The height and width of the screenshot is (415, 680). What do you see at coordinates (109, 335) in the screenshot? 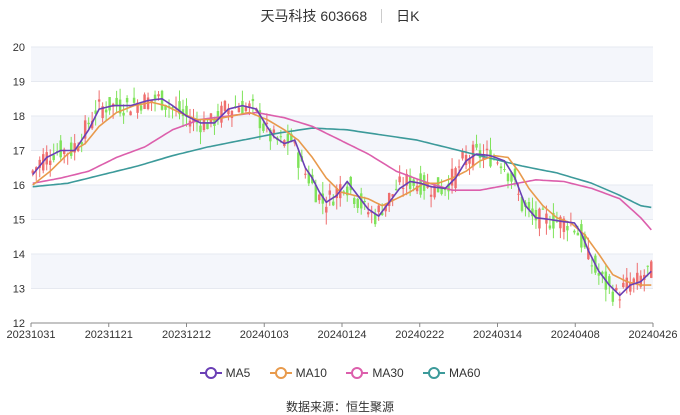
I see `x-tick-label: 20231121` at bounding box center [109, 335].